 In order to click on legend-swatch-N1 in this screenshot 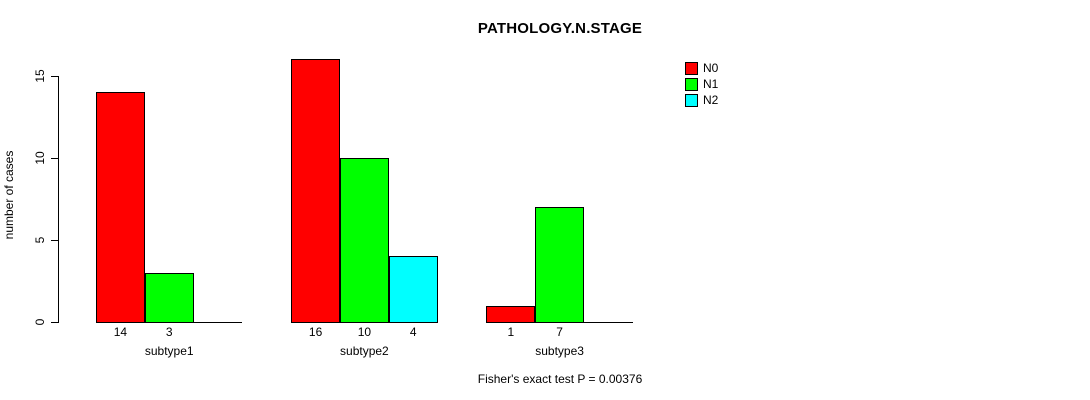, I will do `click(691, 84)`.